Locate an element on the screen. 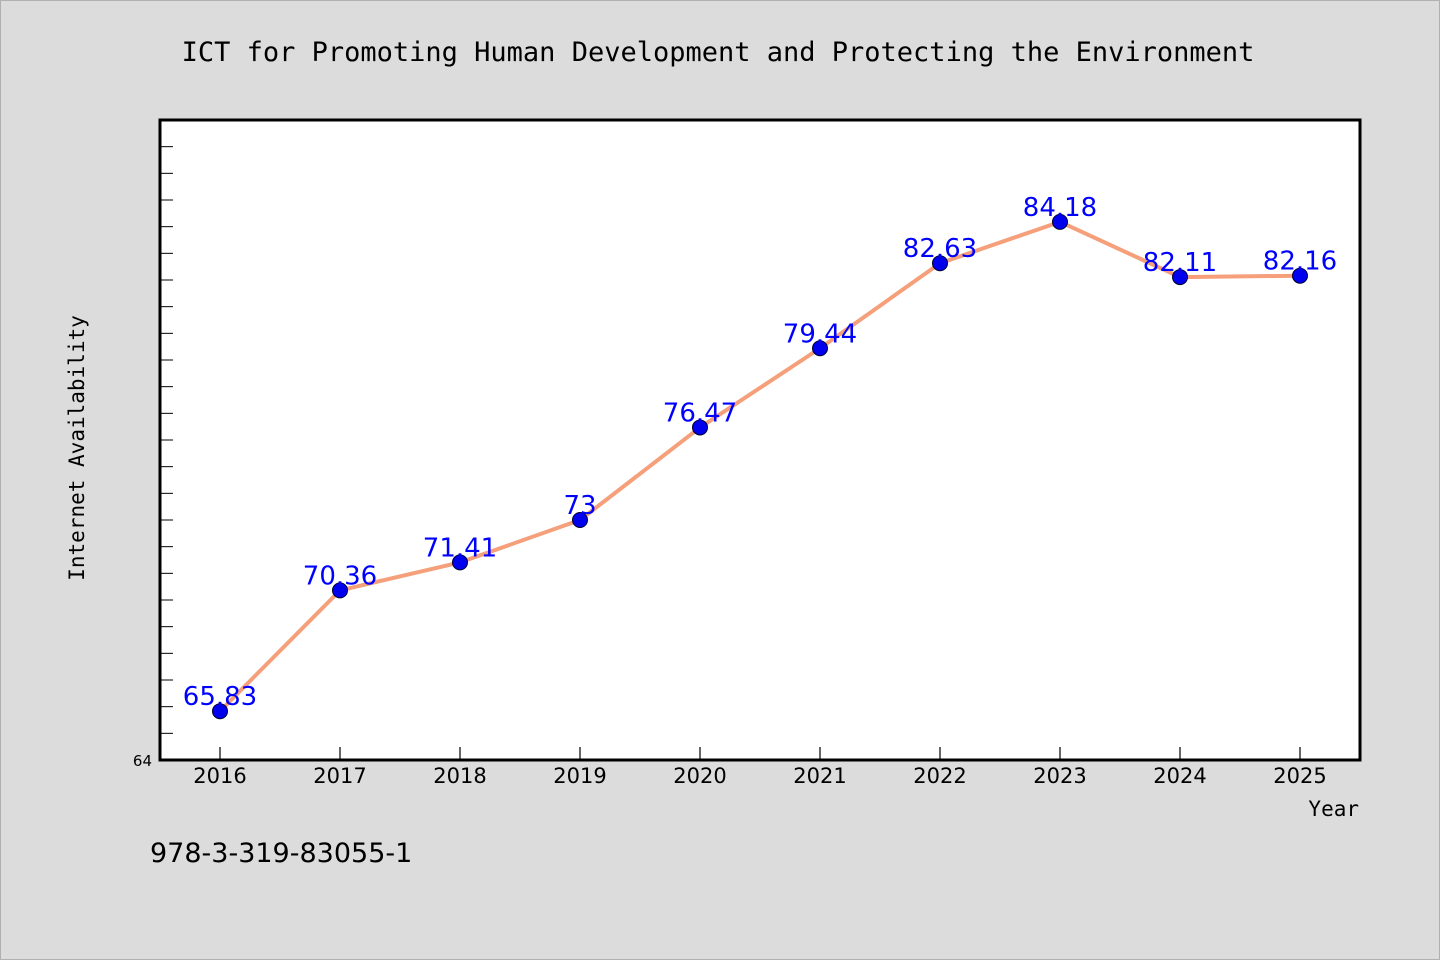 This screenshot has width=1440, height=960. data-label: 76.47 is located at coordinates (700, 413).